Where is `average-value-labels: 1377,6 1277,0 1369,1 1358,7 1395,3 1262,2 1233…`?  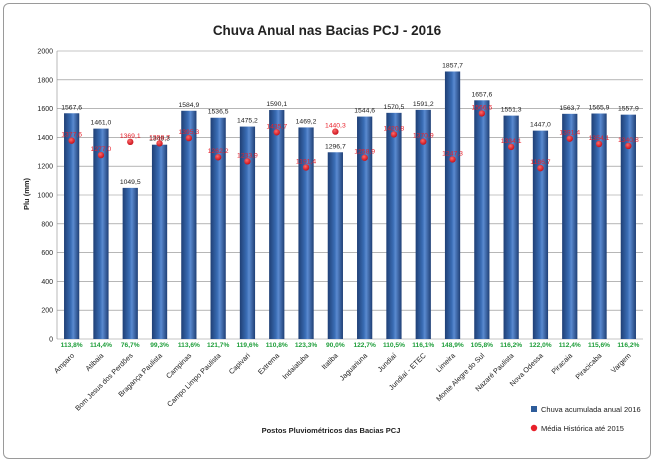 average-value-labels: 1377,6 1277,0 1369,1 1358,7 1395,3 1262,2 1233… is located at coordinates (350, 135).